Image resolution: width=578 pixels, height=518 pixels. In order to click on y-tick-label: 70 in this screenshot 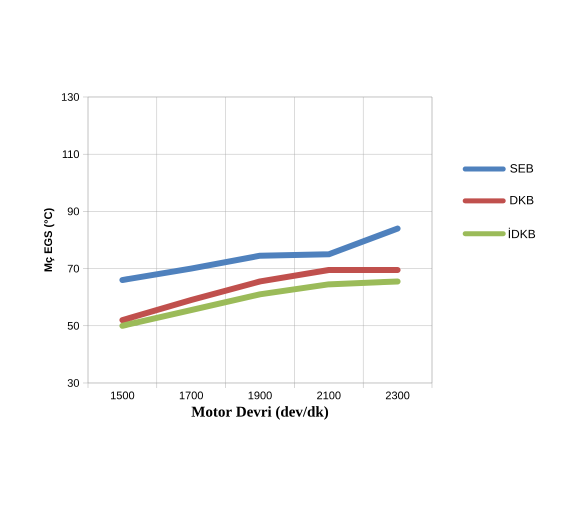, I will do `click(74, 268)`.